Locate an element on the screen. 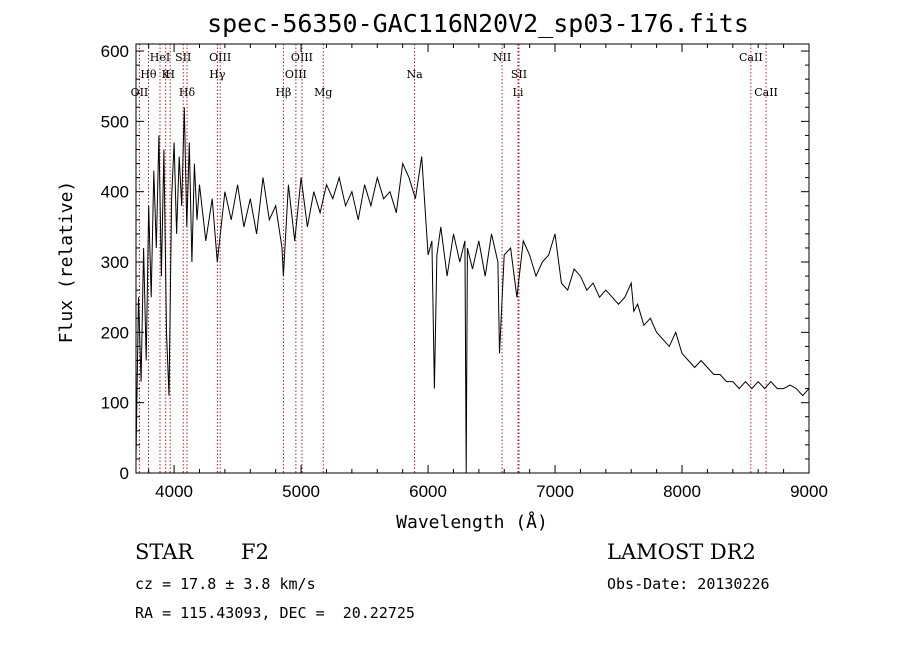  ra-dec: RA = 115.43093, DEC = 20.22725 is located at coordinates (275, 613).